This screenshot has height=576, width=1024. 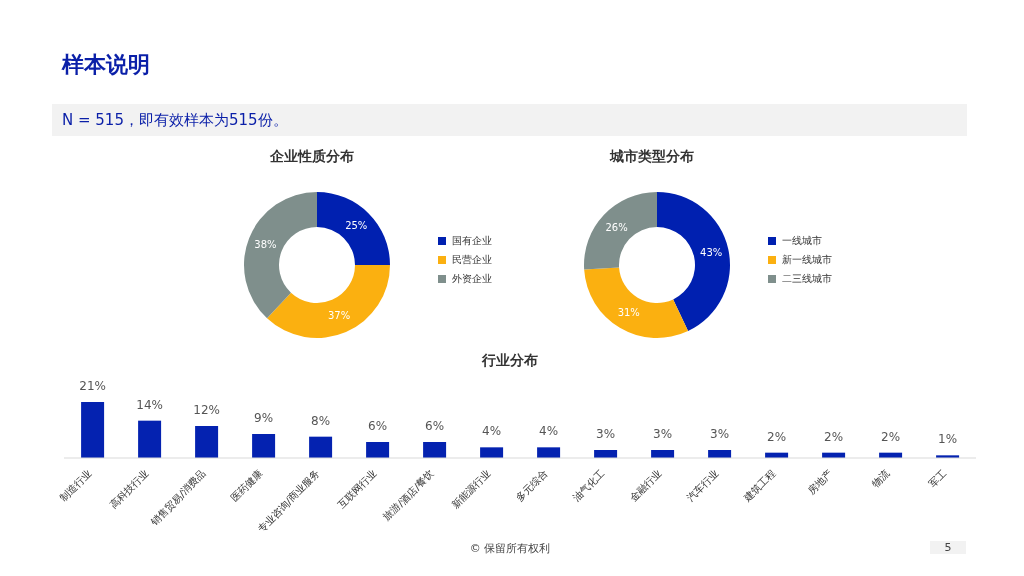 I want to click on legend-label: 外资企业, so click(x=472, y=279).